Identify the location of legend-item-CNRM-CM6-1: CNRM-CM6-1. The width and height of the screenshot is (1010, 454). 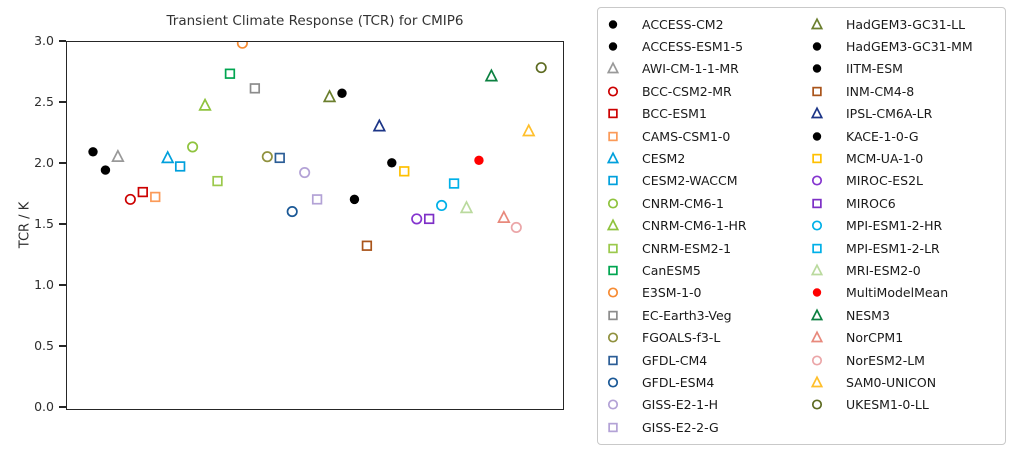
(704, 203).